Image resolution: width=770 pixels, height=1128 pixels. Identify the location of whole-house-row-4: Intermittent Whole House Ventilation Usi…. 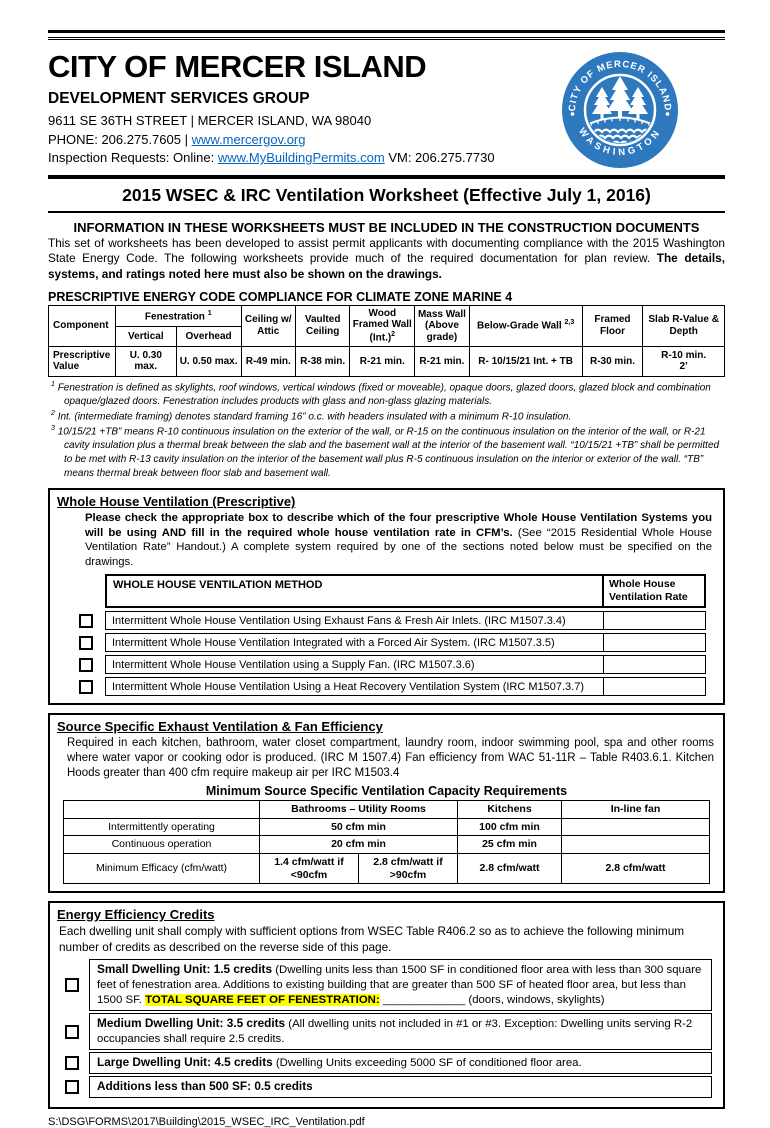
(392, 687).